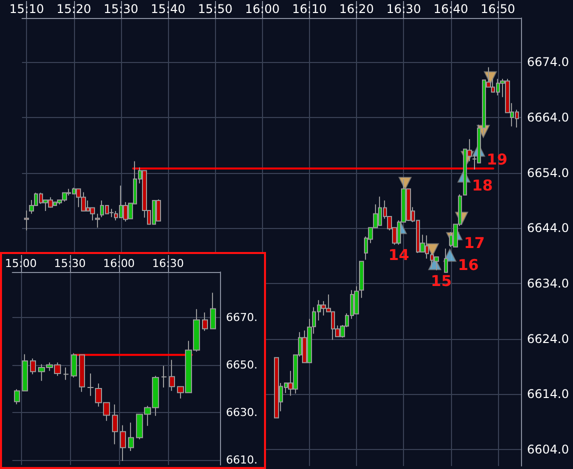  Describe the element at coordinates (497, 159) in the screenshot. I see `annotation: 19` at that location.